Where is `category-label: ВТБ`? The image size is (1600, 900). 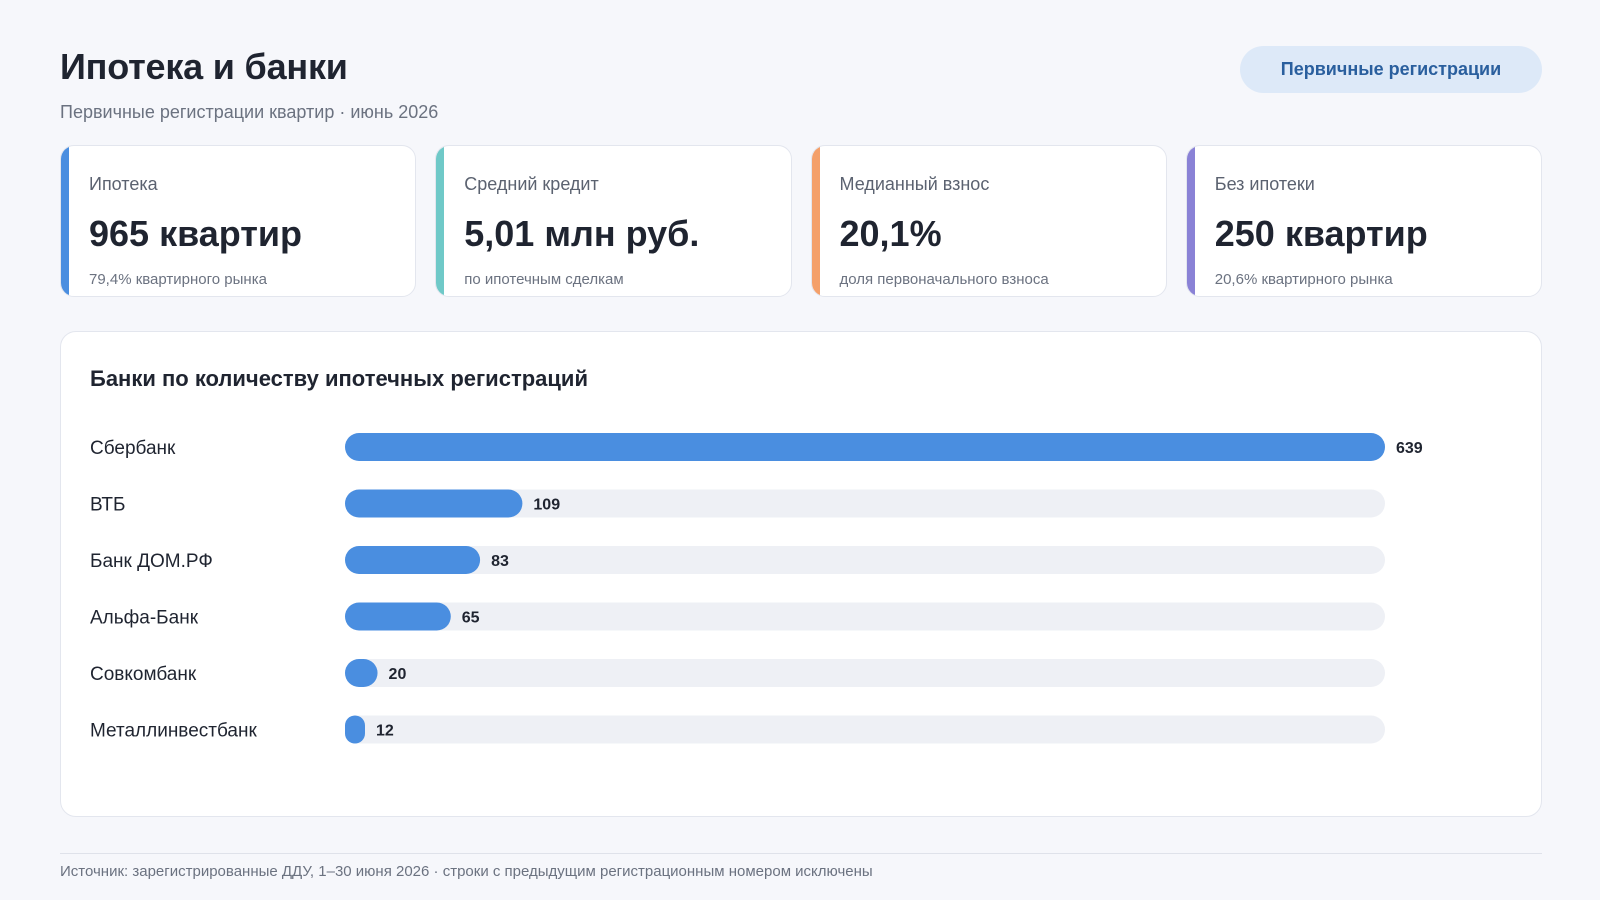 category-label: ВТБ is located at coordinates (107, 505).